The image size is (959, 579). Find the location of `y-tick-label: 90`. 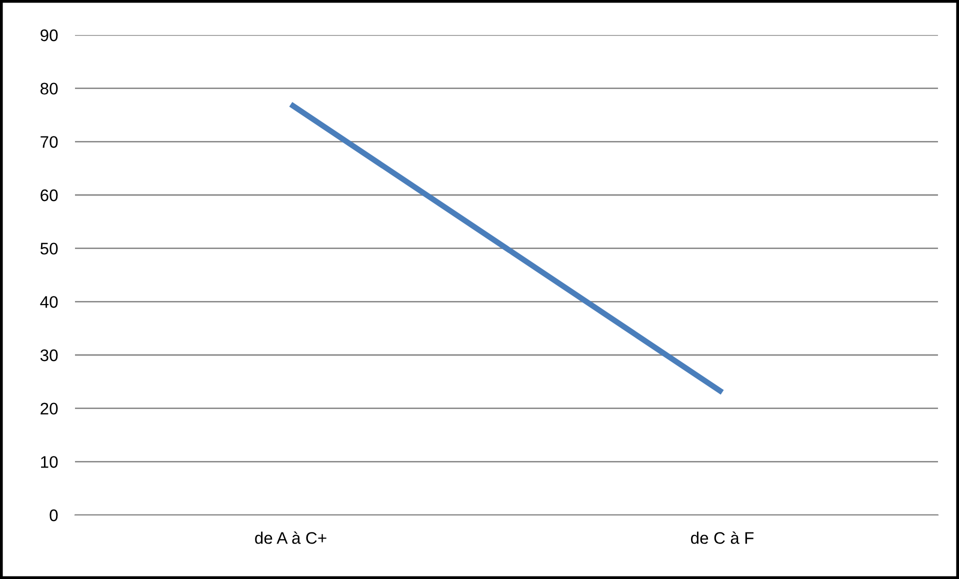

y-tick-label: 90 is located at coordinates (49, 35).